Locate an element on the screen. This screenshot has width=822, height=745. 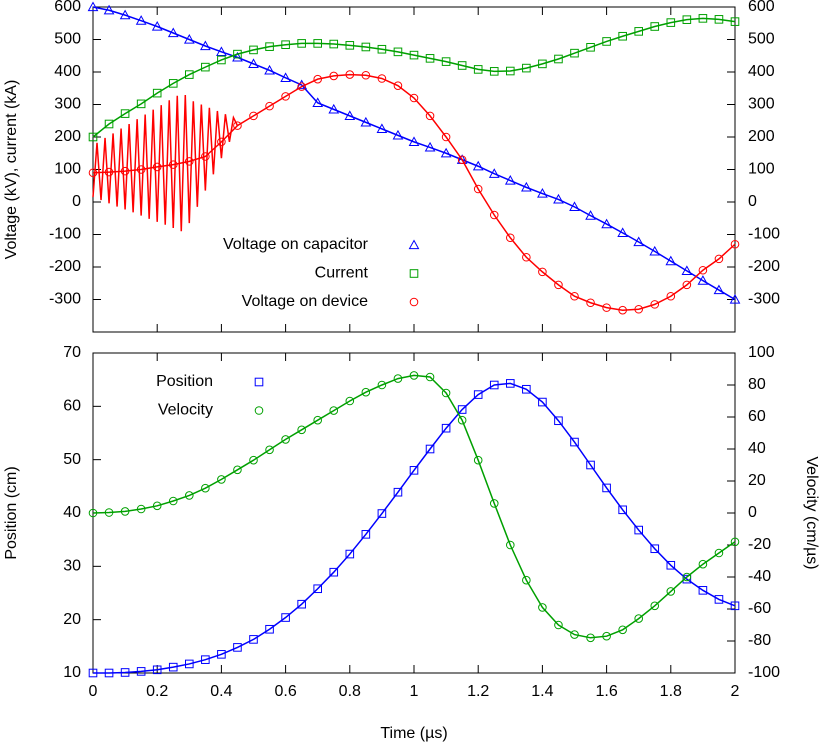
y2-tick-label: 600 is located at coordinates (761, 7).